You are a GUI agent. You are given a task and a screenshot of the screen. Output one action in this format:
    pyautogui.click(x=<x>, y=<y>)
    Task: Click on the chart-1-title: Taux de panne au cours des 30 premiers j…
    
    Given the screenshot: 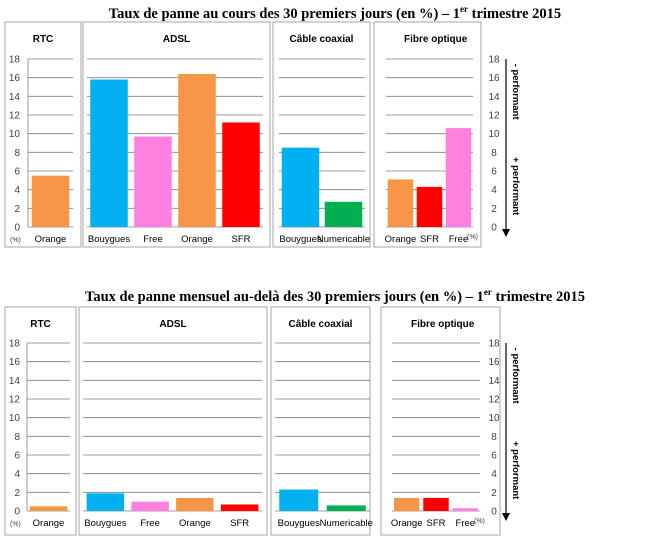 What is the action you would take?
    pyautogui.click(x=335, y=13)
    